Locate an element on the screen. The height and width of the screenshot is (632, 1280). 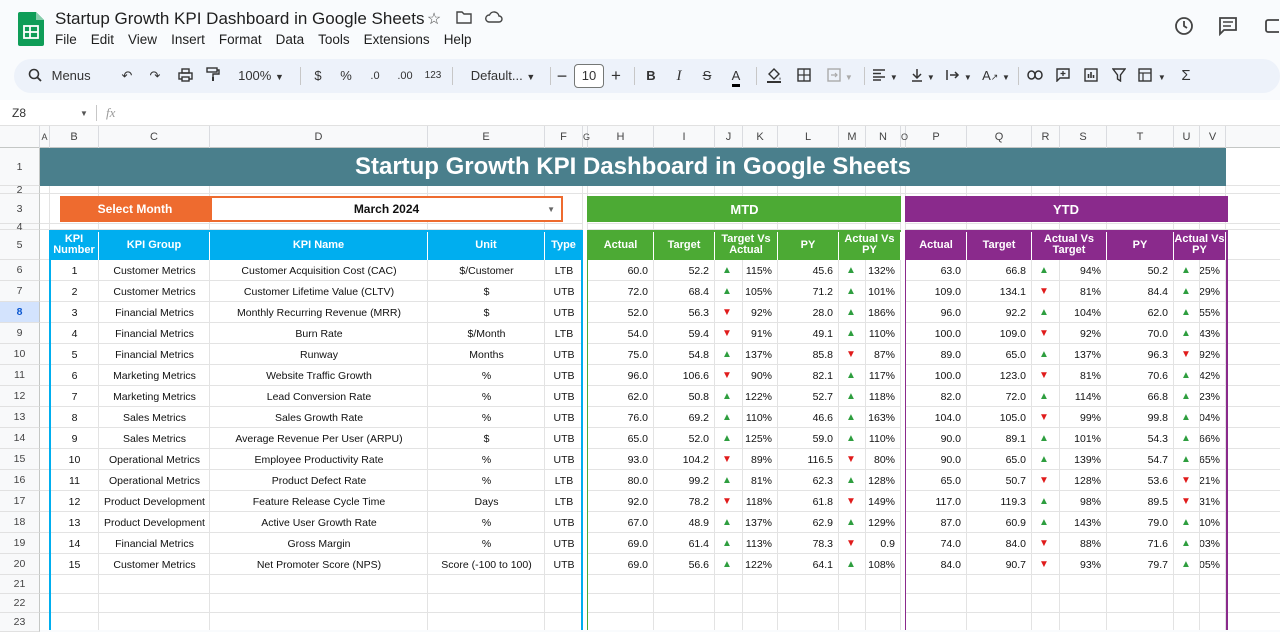
menu-format: Format is located at coordinates (240, 39).